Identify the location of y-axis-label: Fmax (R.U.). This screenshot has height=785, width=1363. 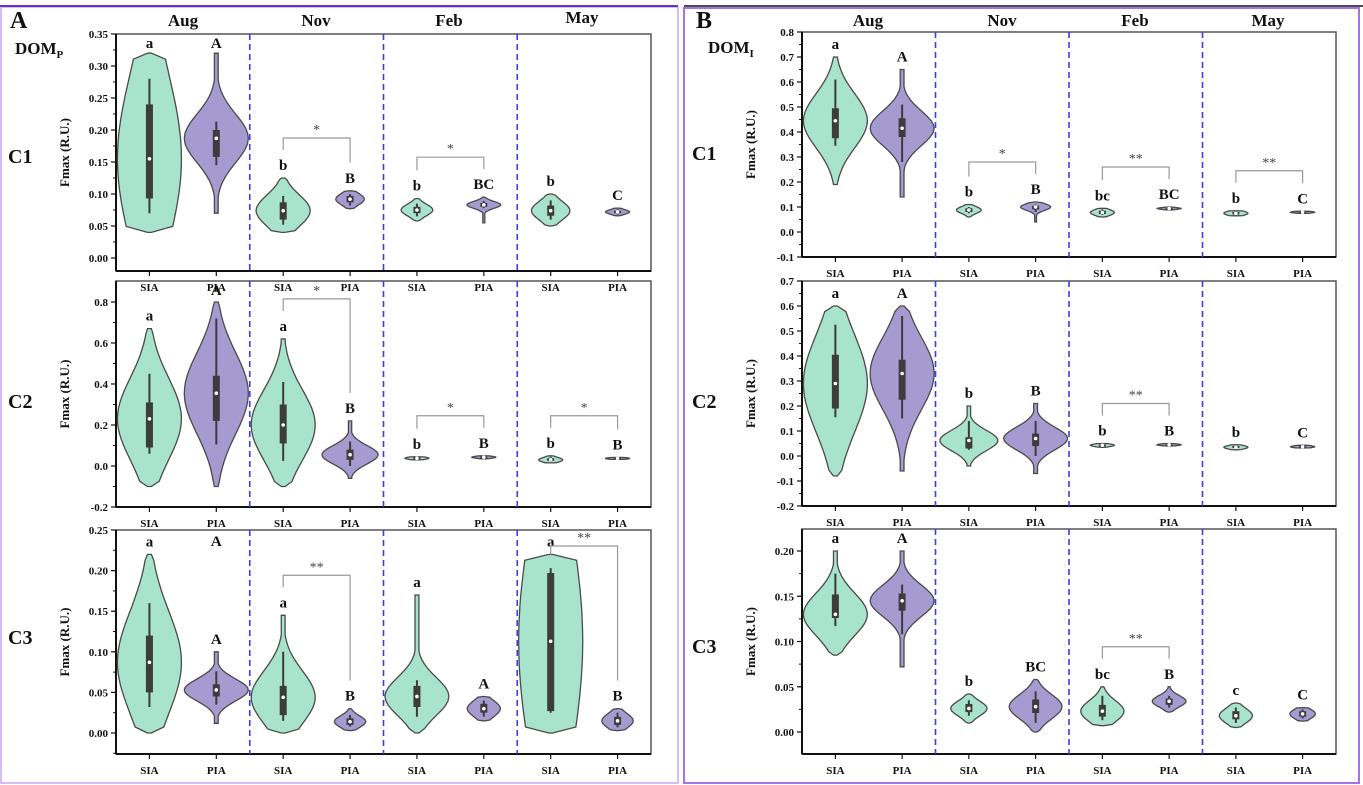
(750, 144).